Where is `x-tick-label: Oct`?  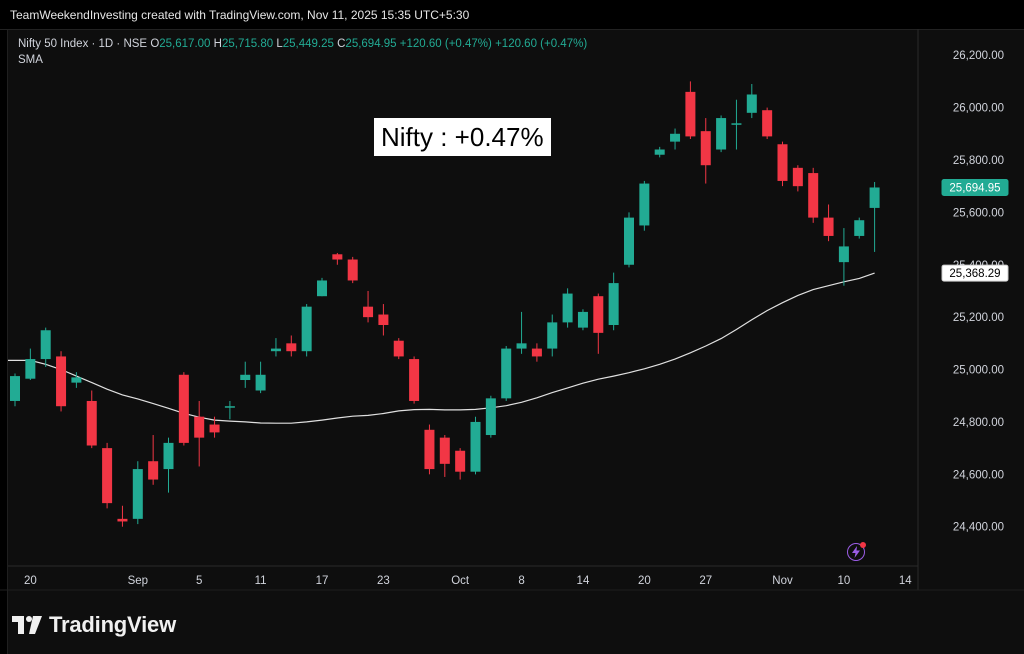 x-tick-label: Oct is located at coordinates (460, 581).